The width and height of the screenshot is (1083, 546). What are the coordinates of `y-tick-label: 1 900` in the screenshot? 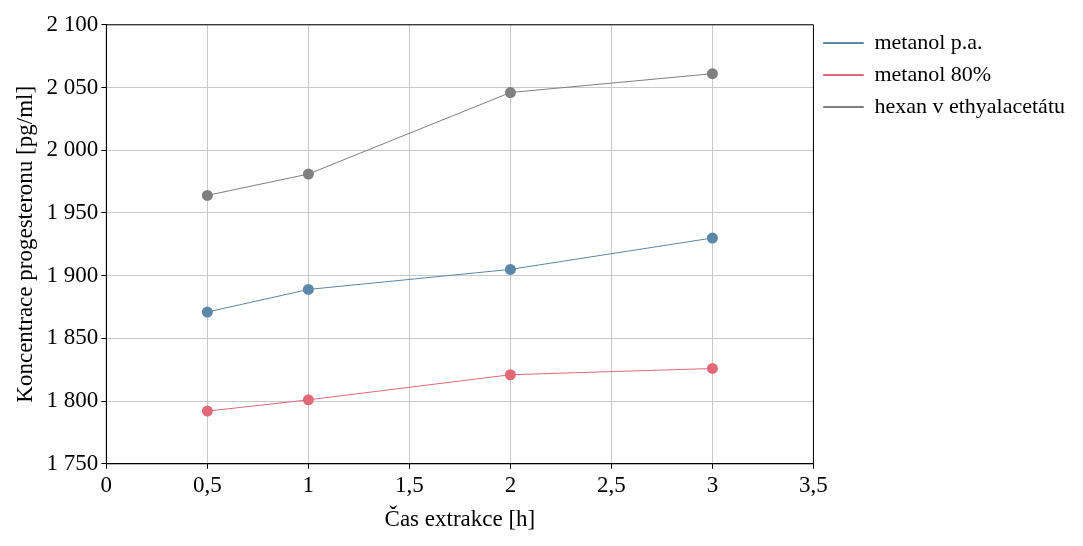 It's located at (72, 274).